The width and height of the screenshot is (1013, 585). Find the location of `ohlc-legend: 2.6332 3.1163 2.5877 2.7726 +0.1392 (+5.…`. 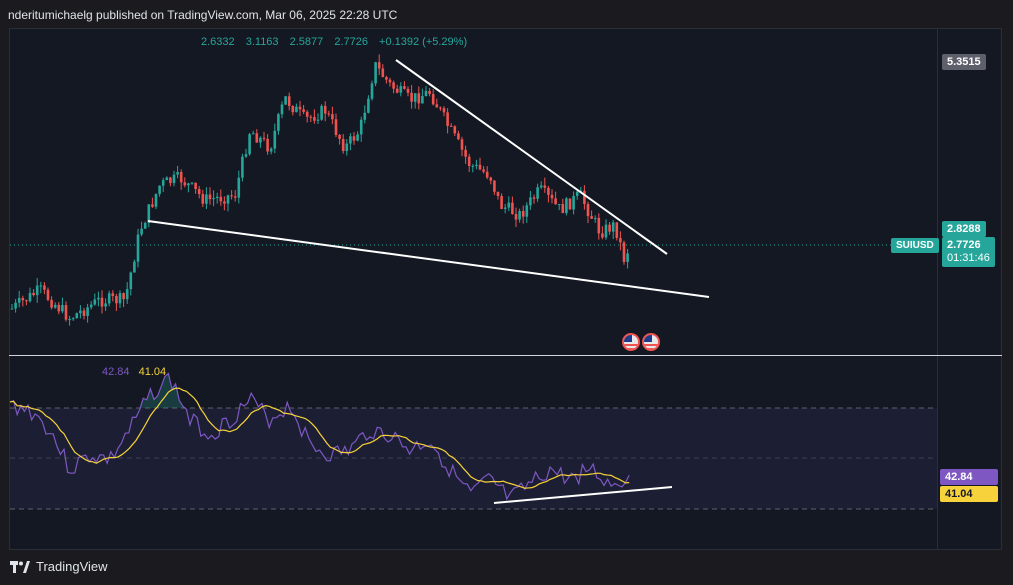

ohlc-legend: 2.6332 3.1163 2.5877 2.7726 +0.1392 (+5.… is located at coordinates (338, 42).